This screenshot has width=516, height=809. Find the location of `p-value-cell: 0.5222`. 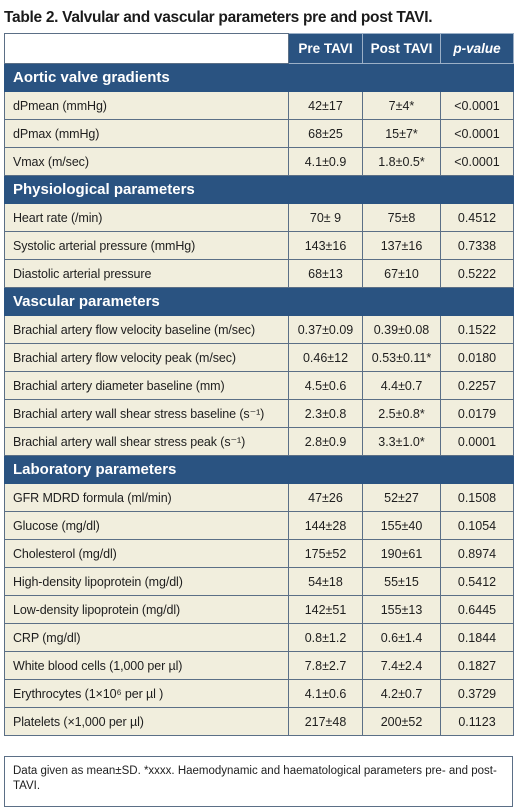

p-value-cell: 0.5222 is located at coordinates (477, 273).